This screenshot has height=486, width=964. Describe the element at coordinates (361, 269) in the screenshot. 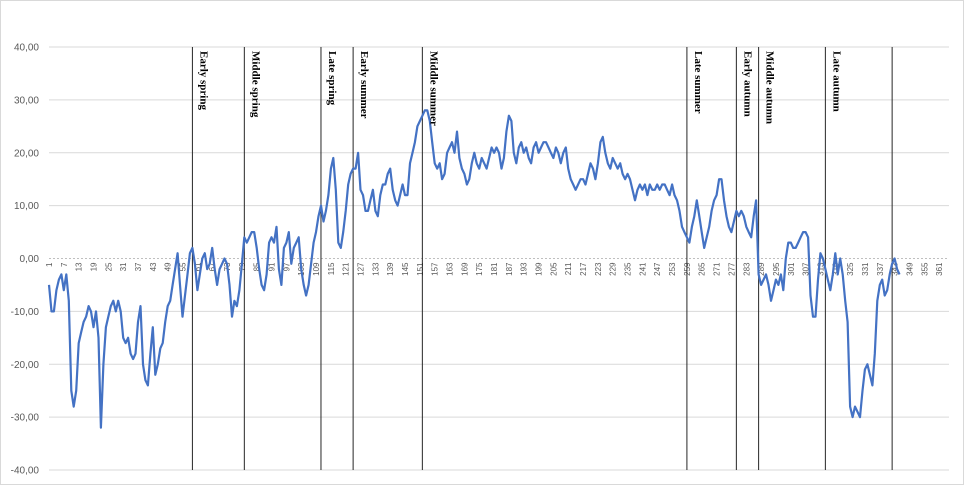

I see `x-tick-label: 127` at that location.